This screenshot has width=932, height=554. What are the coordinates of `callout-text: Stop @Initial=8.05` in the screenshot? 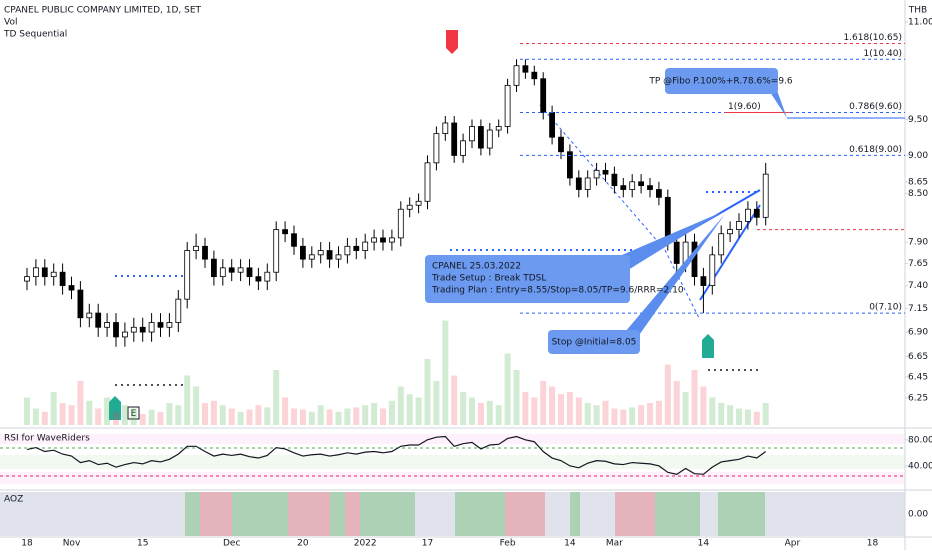 It's located at (594, 343).